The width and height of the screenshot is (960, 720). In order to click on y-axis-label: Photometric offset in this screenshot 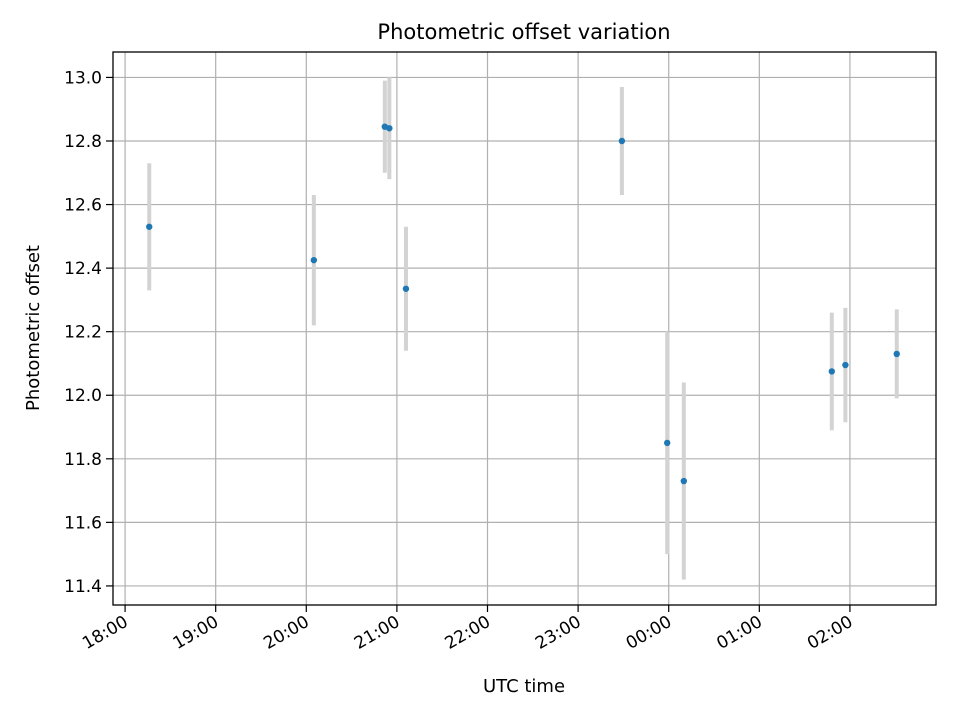, I will do `click(33, 328)`.